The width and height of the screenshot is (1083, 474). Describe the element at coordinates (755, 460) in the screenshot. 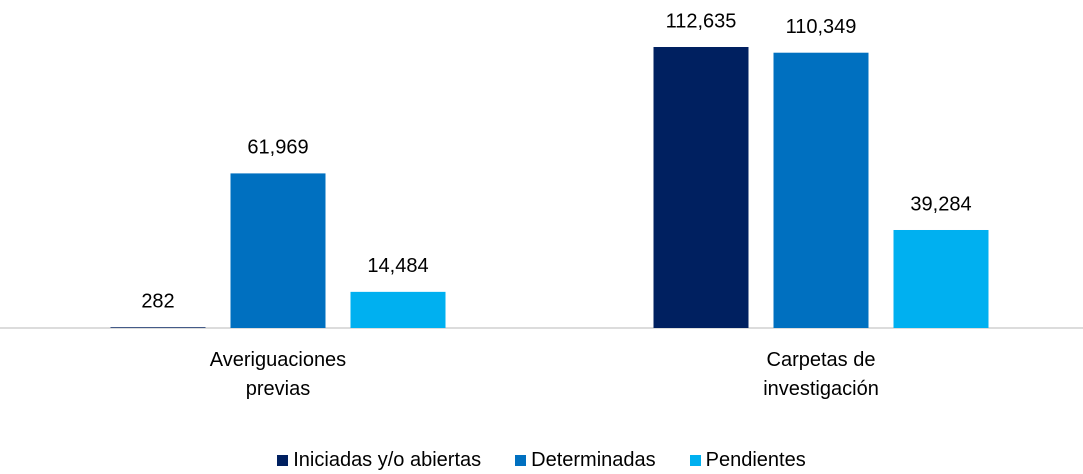

I see `legend-label: Pendientes` at that location.